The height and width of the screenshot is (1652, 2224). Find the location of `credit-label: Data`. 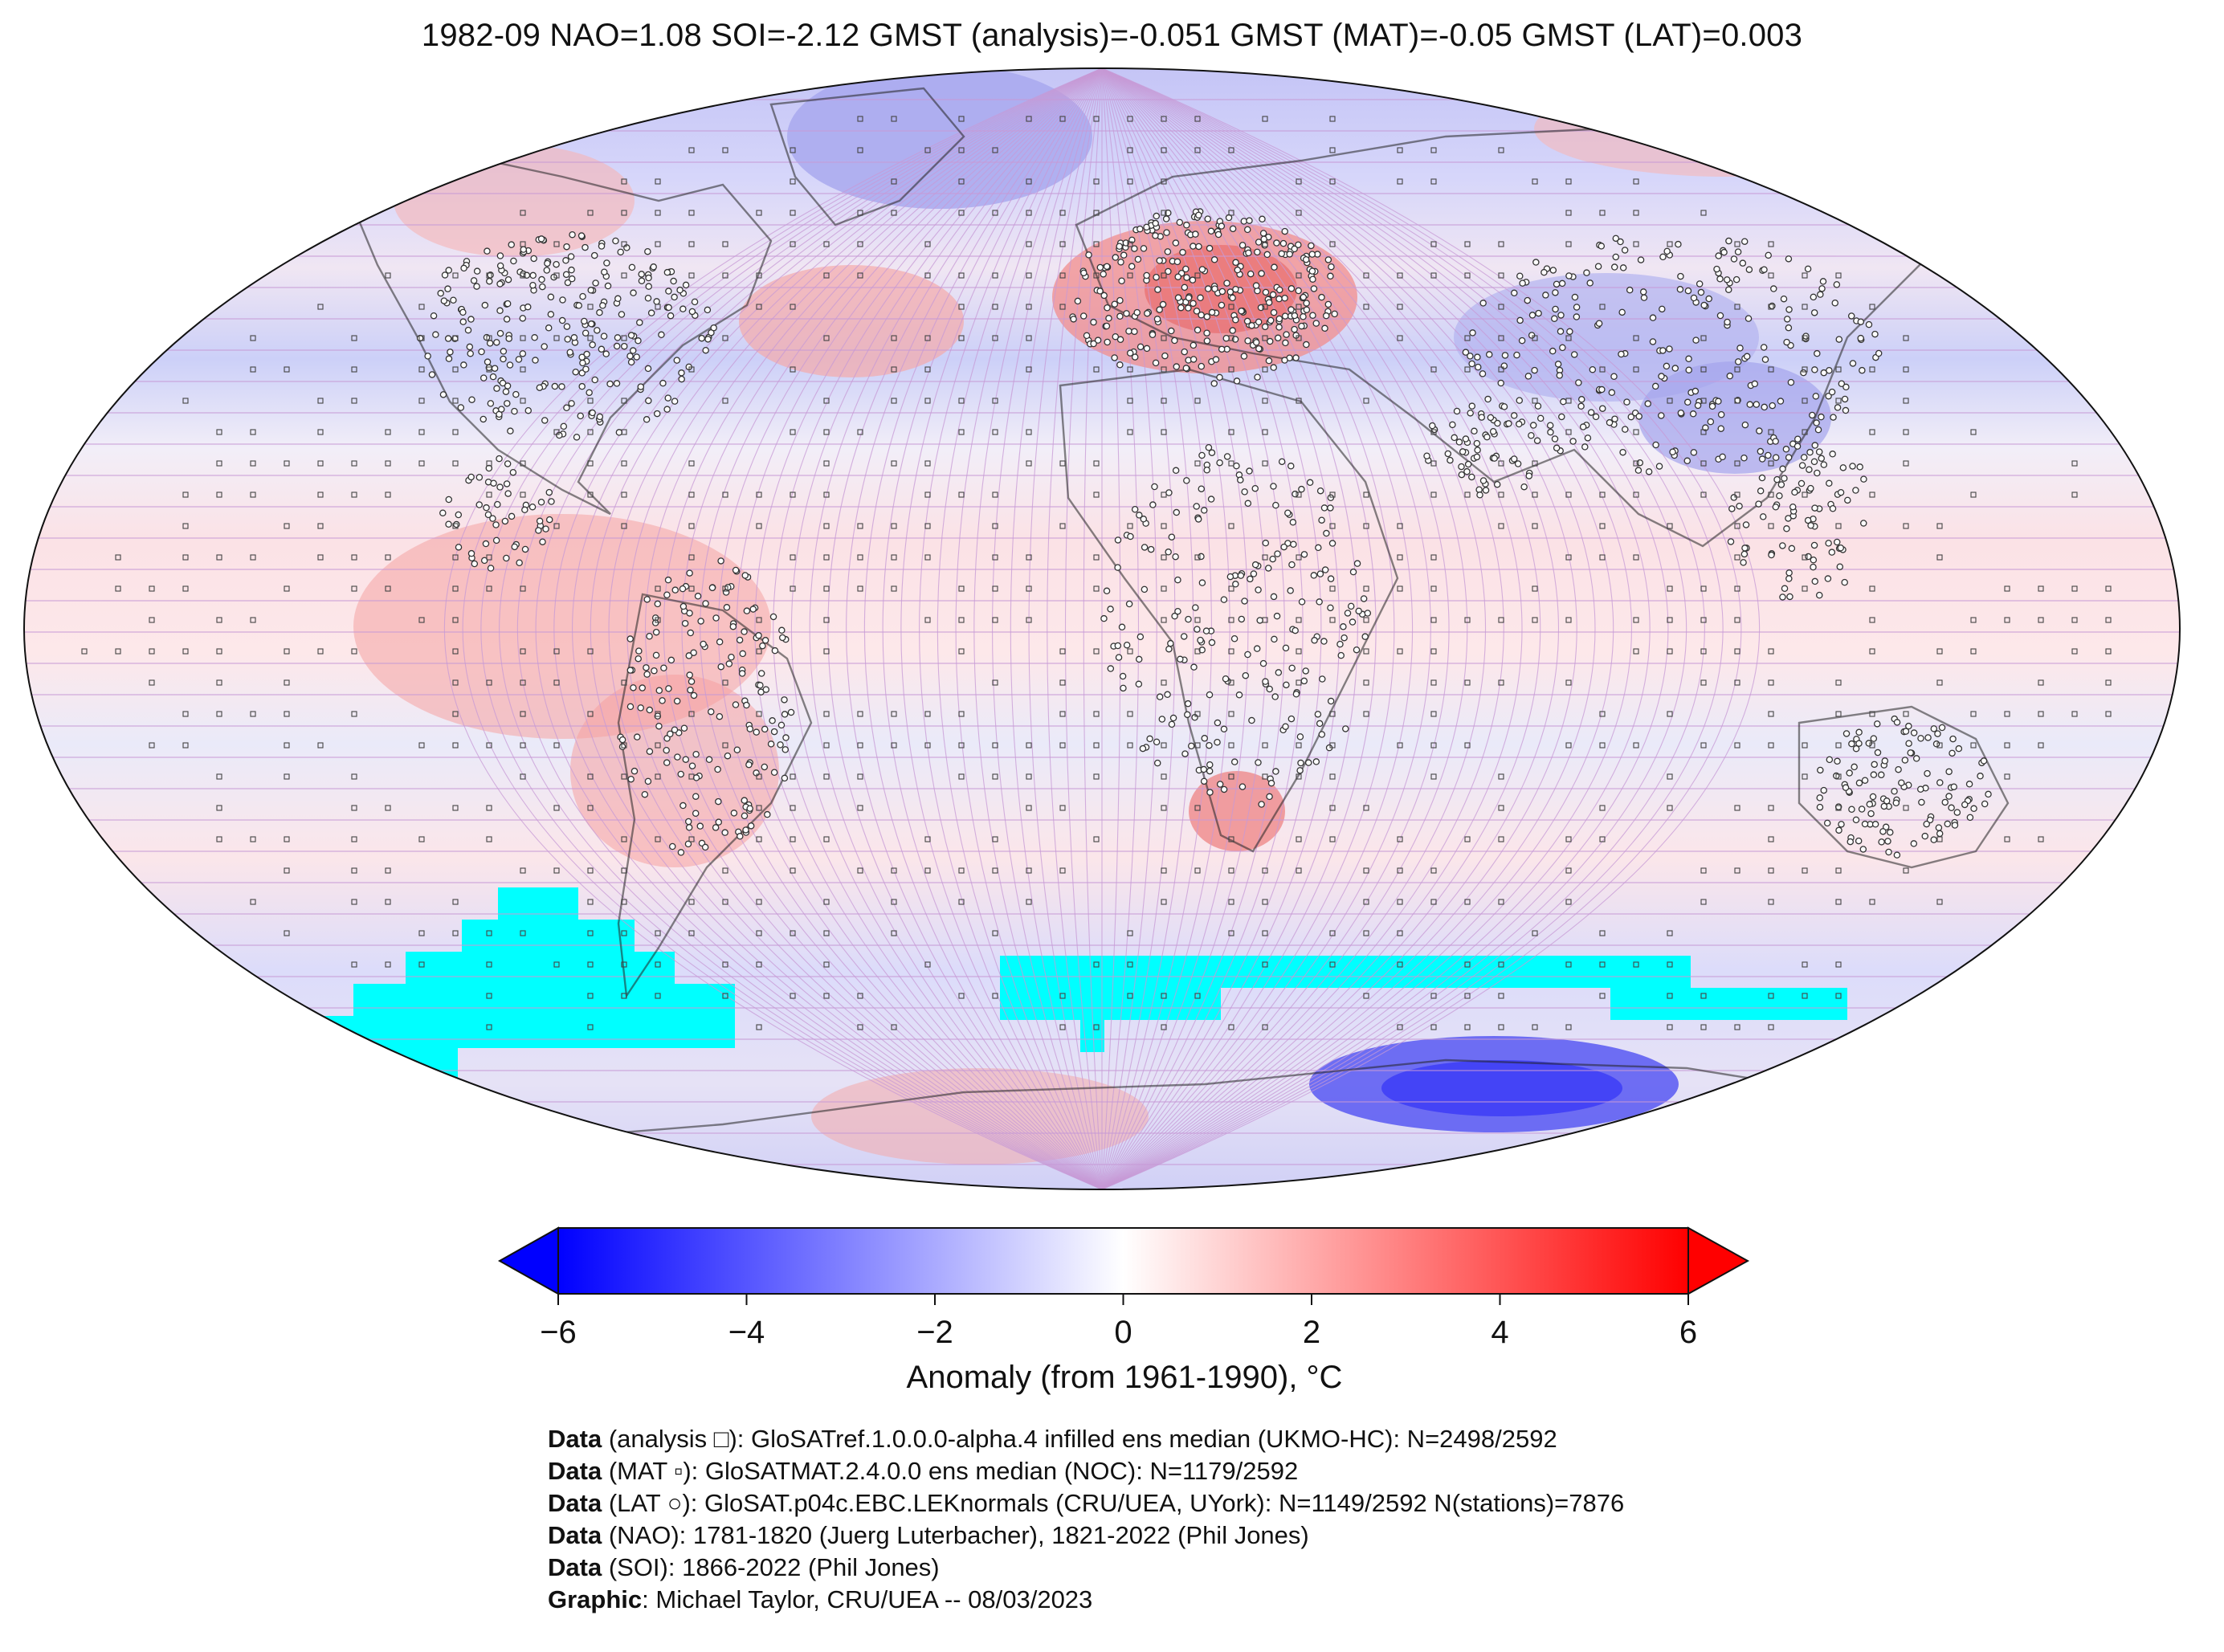

credit-label: Data is located at coordinates (575, 1567).